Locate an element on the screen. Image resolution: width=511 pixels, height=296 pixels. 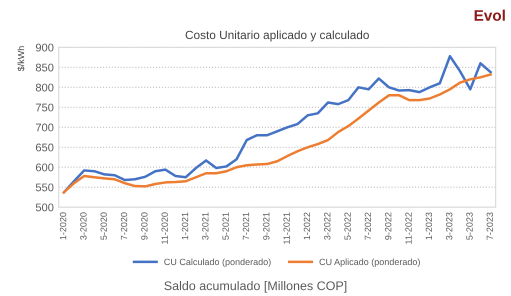
chart-title: Costo Unitario aplicado y calculado is located at coordinates (277, 36).